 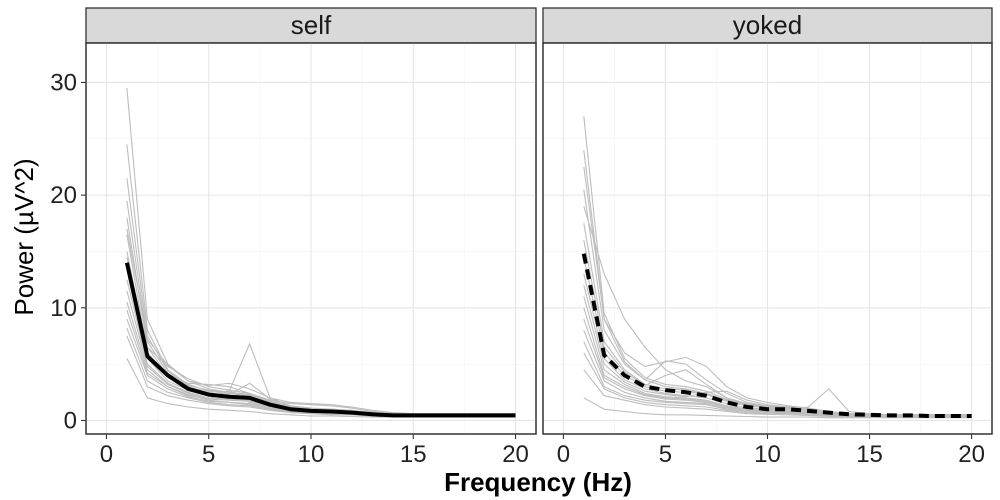 I want to click on facet-strip-label: self, so click(x=311, y=25).